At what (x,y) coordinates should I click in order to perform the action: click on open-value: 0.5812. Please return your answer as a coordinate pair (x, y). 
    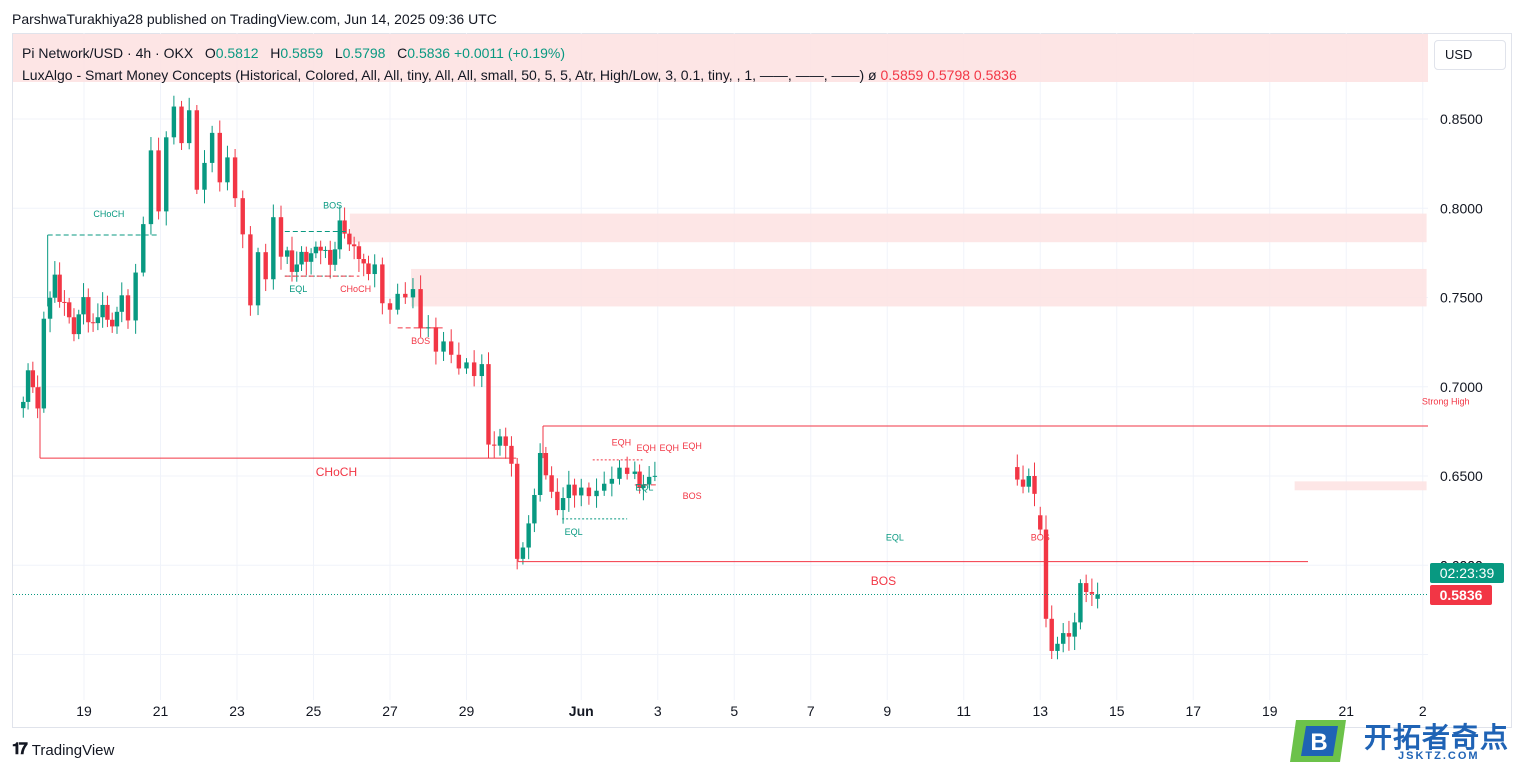
    Looking at the image, I should click on (237, 53).